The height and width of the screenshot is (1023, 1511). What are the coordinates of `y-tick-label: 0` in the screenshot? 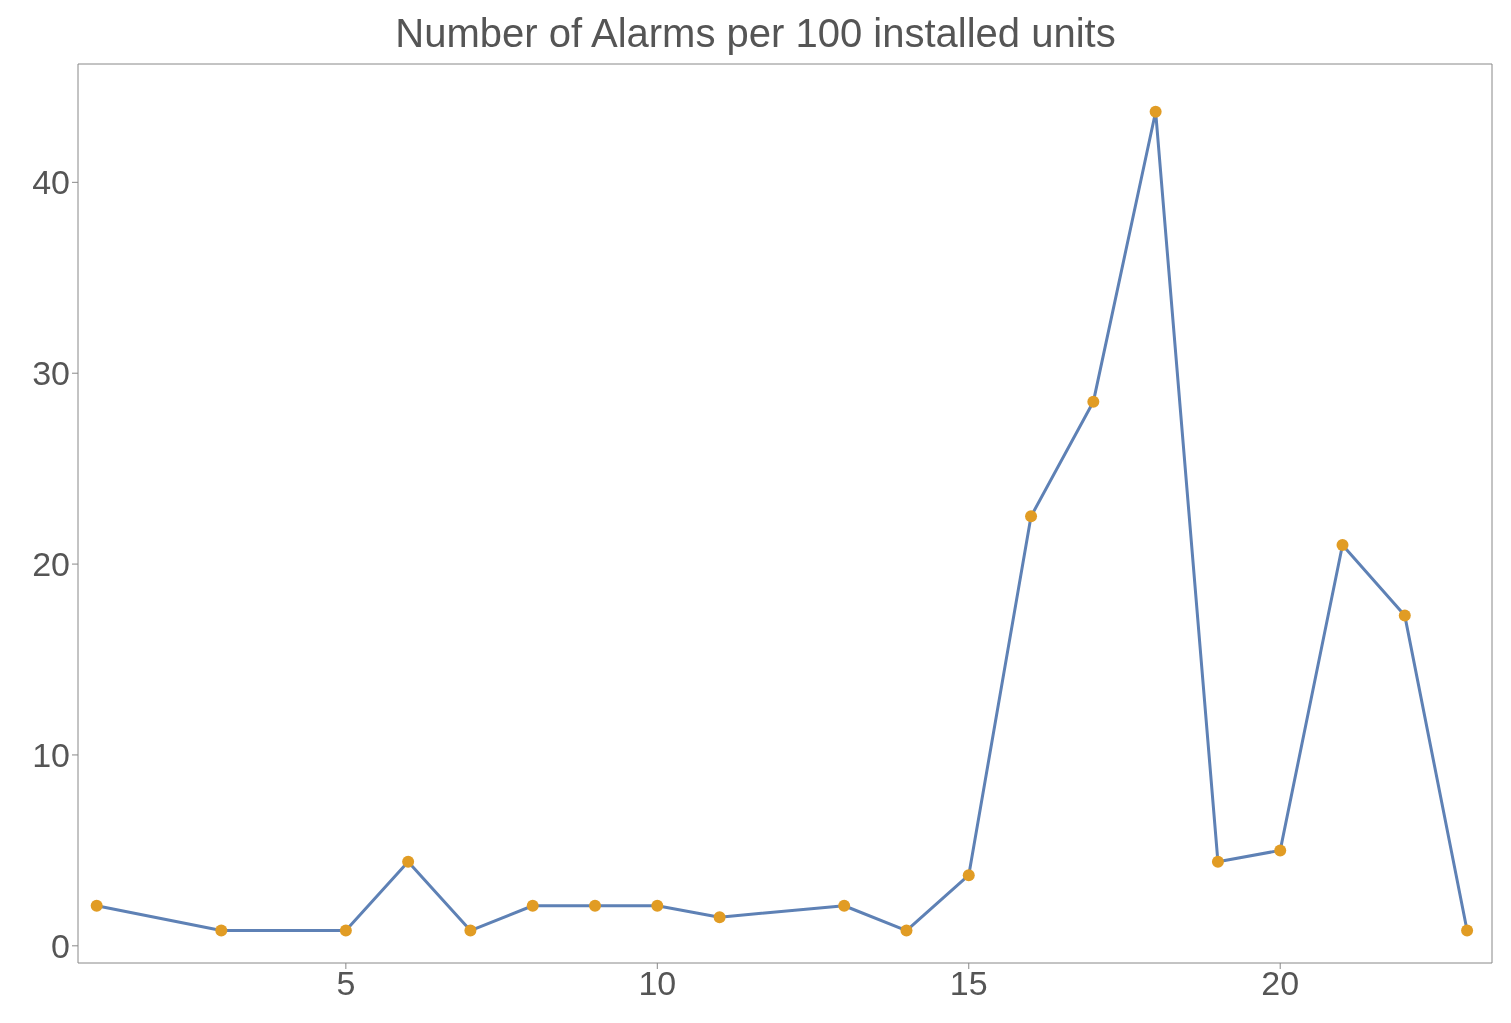 It's located at (60, 945).